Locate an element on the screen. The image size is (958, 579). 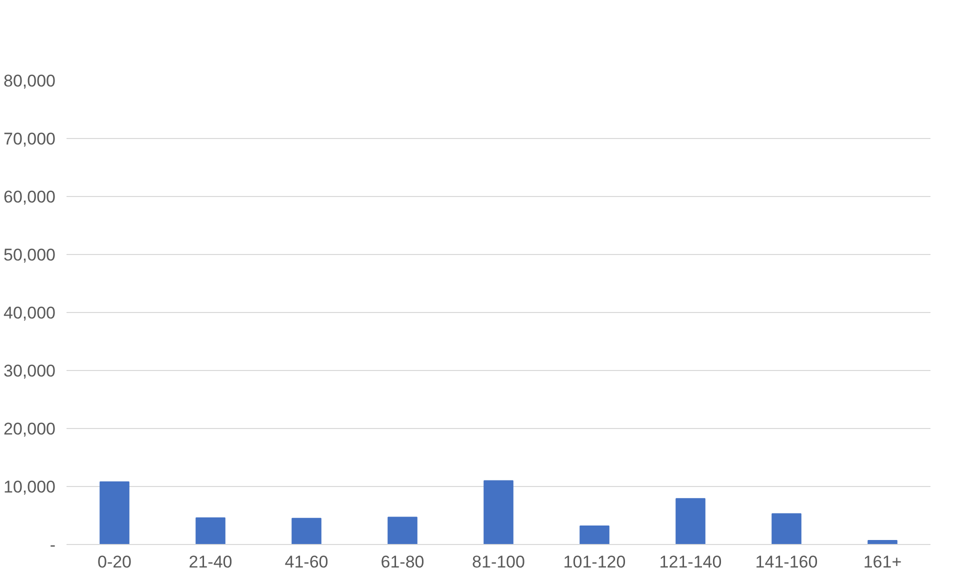
x-tick-label: 101-120 is located at coordinates (594, 562).